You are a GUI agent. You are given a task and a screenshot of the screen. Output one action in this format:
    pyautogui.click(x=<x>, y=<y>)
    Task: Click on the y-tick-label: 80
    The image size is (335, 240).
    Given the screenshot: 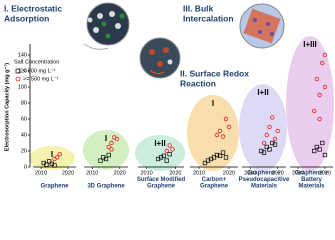 What is the action you would take?
    pyautogui.click(x=24, y=103)
    